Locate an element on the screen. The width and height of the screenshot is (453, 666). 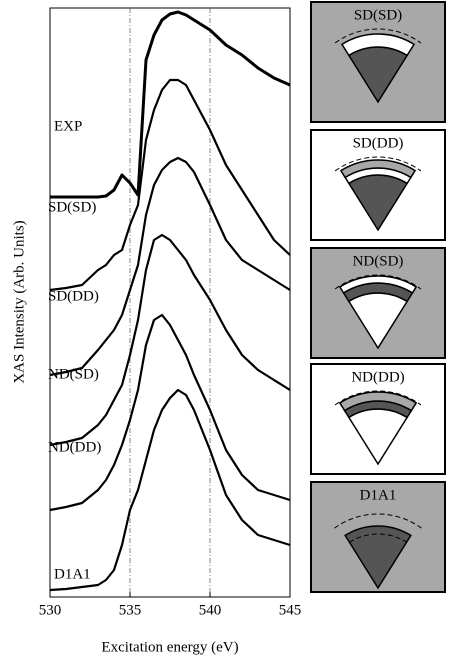
panel-label: ND(SD) is located at coordinates (378, 261).